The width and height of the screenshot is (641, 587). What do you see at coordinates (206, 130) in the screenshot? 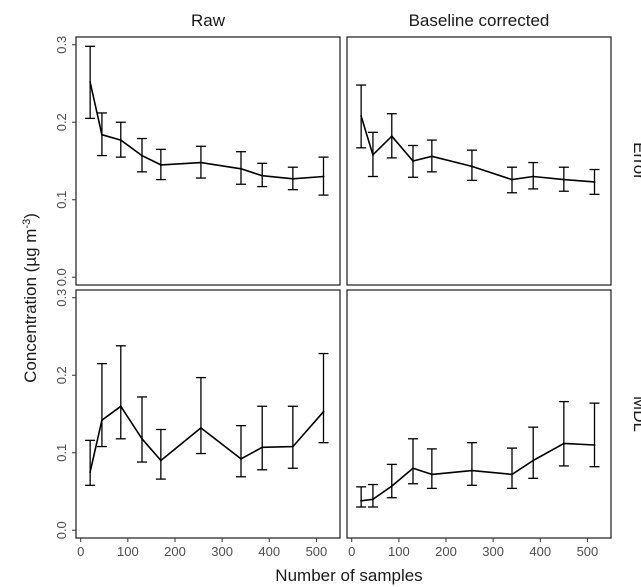
I see `series-line-raw-error` at bounding box center [206, 130].